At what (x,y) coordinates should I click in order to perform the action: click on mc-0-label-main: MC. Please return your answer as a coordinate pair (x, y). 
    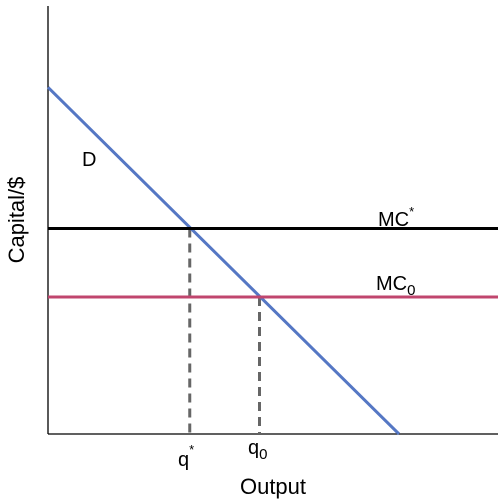
    Looking at the image, I should click on (391, 284).